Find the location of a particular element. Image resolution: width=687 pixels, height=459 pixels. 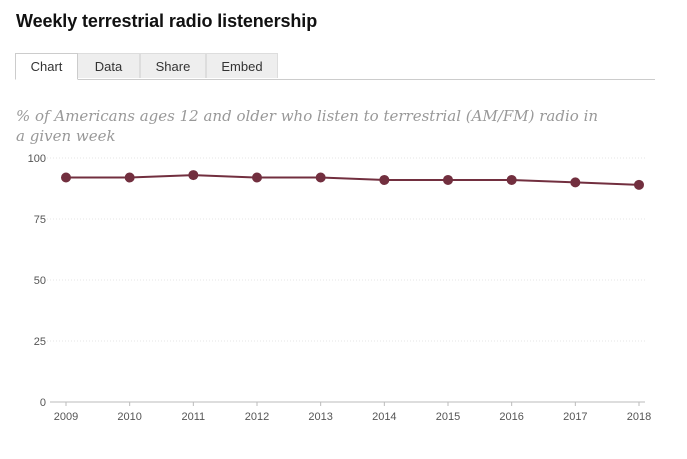

x-tick-label-2015: 2015 is located at coordinates (448, 417).